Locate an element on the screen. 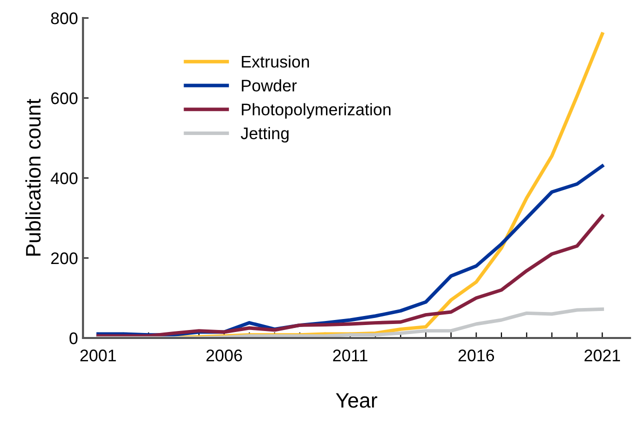 The height and width of the screenshot is (422, 635). x-tick-label: 2016 is located at coordinates (476, 356).